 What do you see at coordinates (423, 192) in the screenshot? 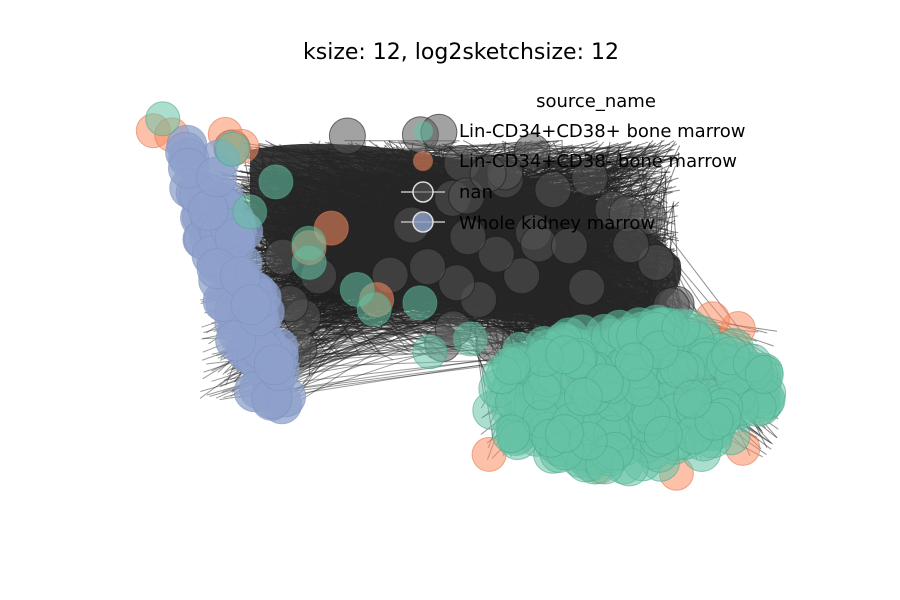
I see `legend-marker-nan` at bounding box center [423, 192].